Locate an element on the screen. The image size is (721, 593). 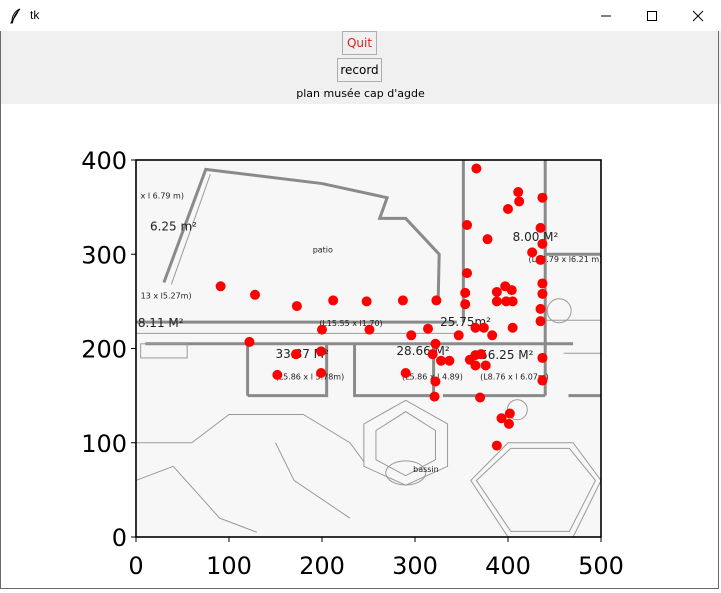
garden-path-lower is located at coordinates (196, 499).